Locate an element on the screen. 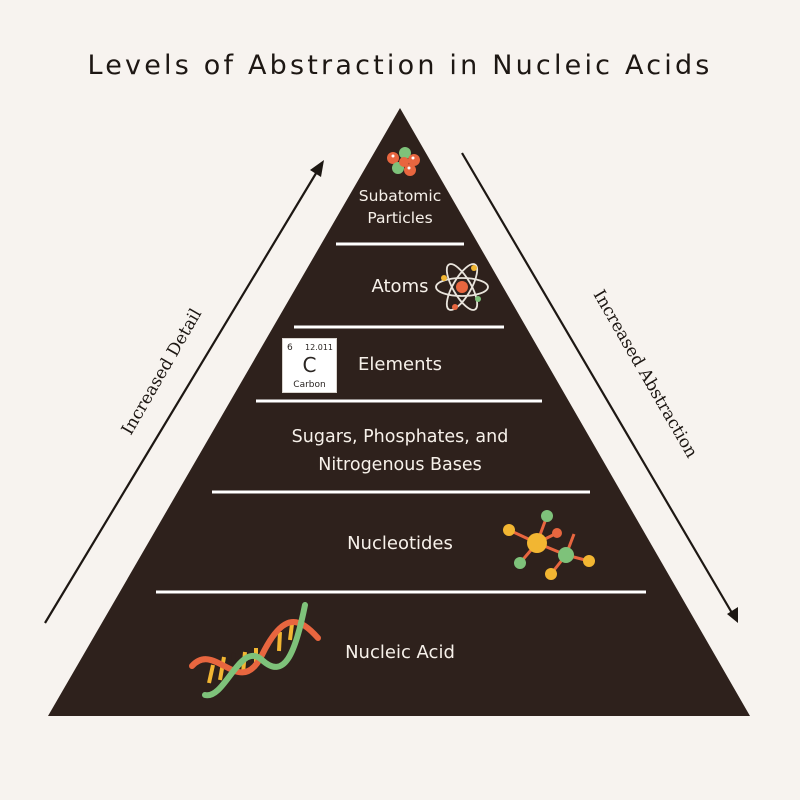  subatomic-particles-icon is located at coordinates (403, 161).